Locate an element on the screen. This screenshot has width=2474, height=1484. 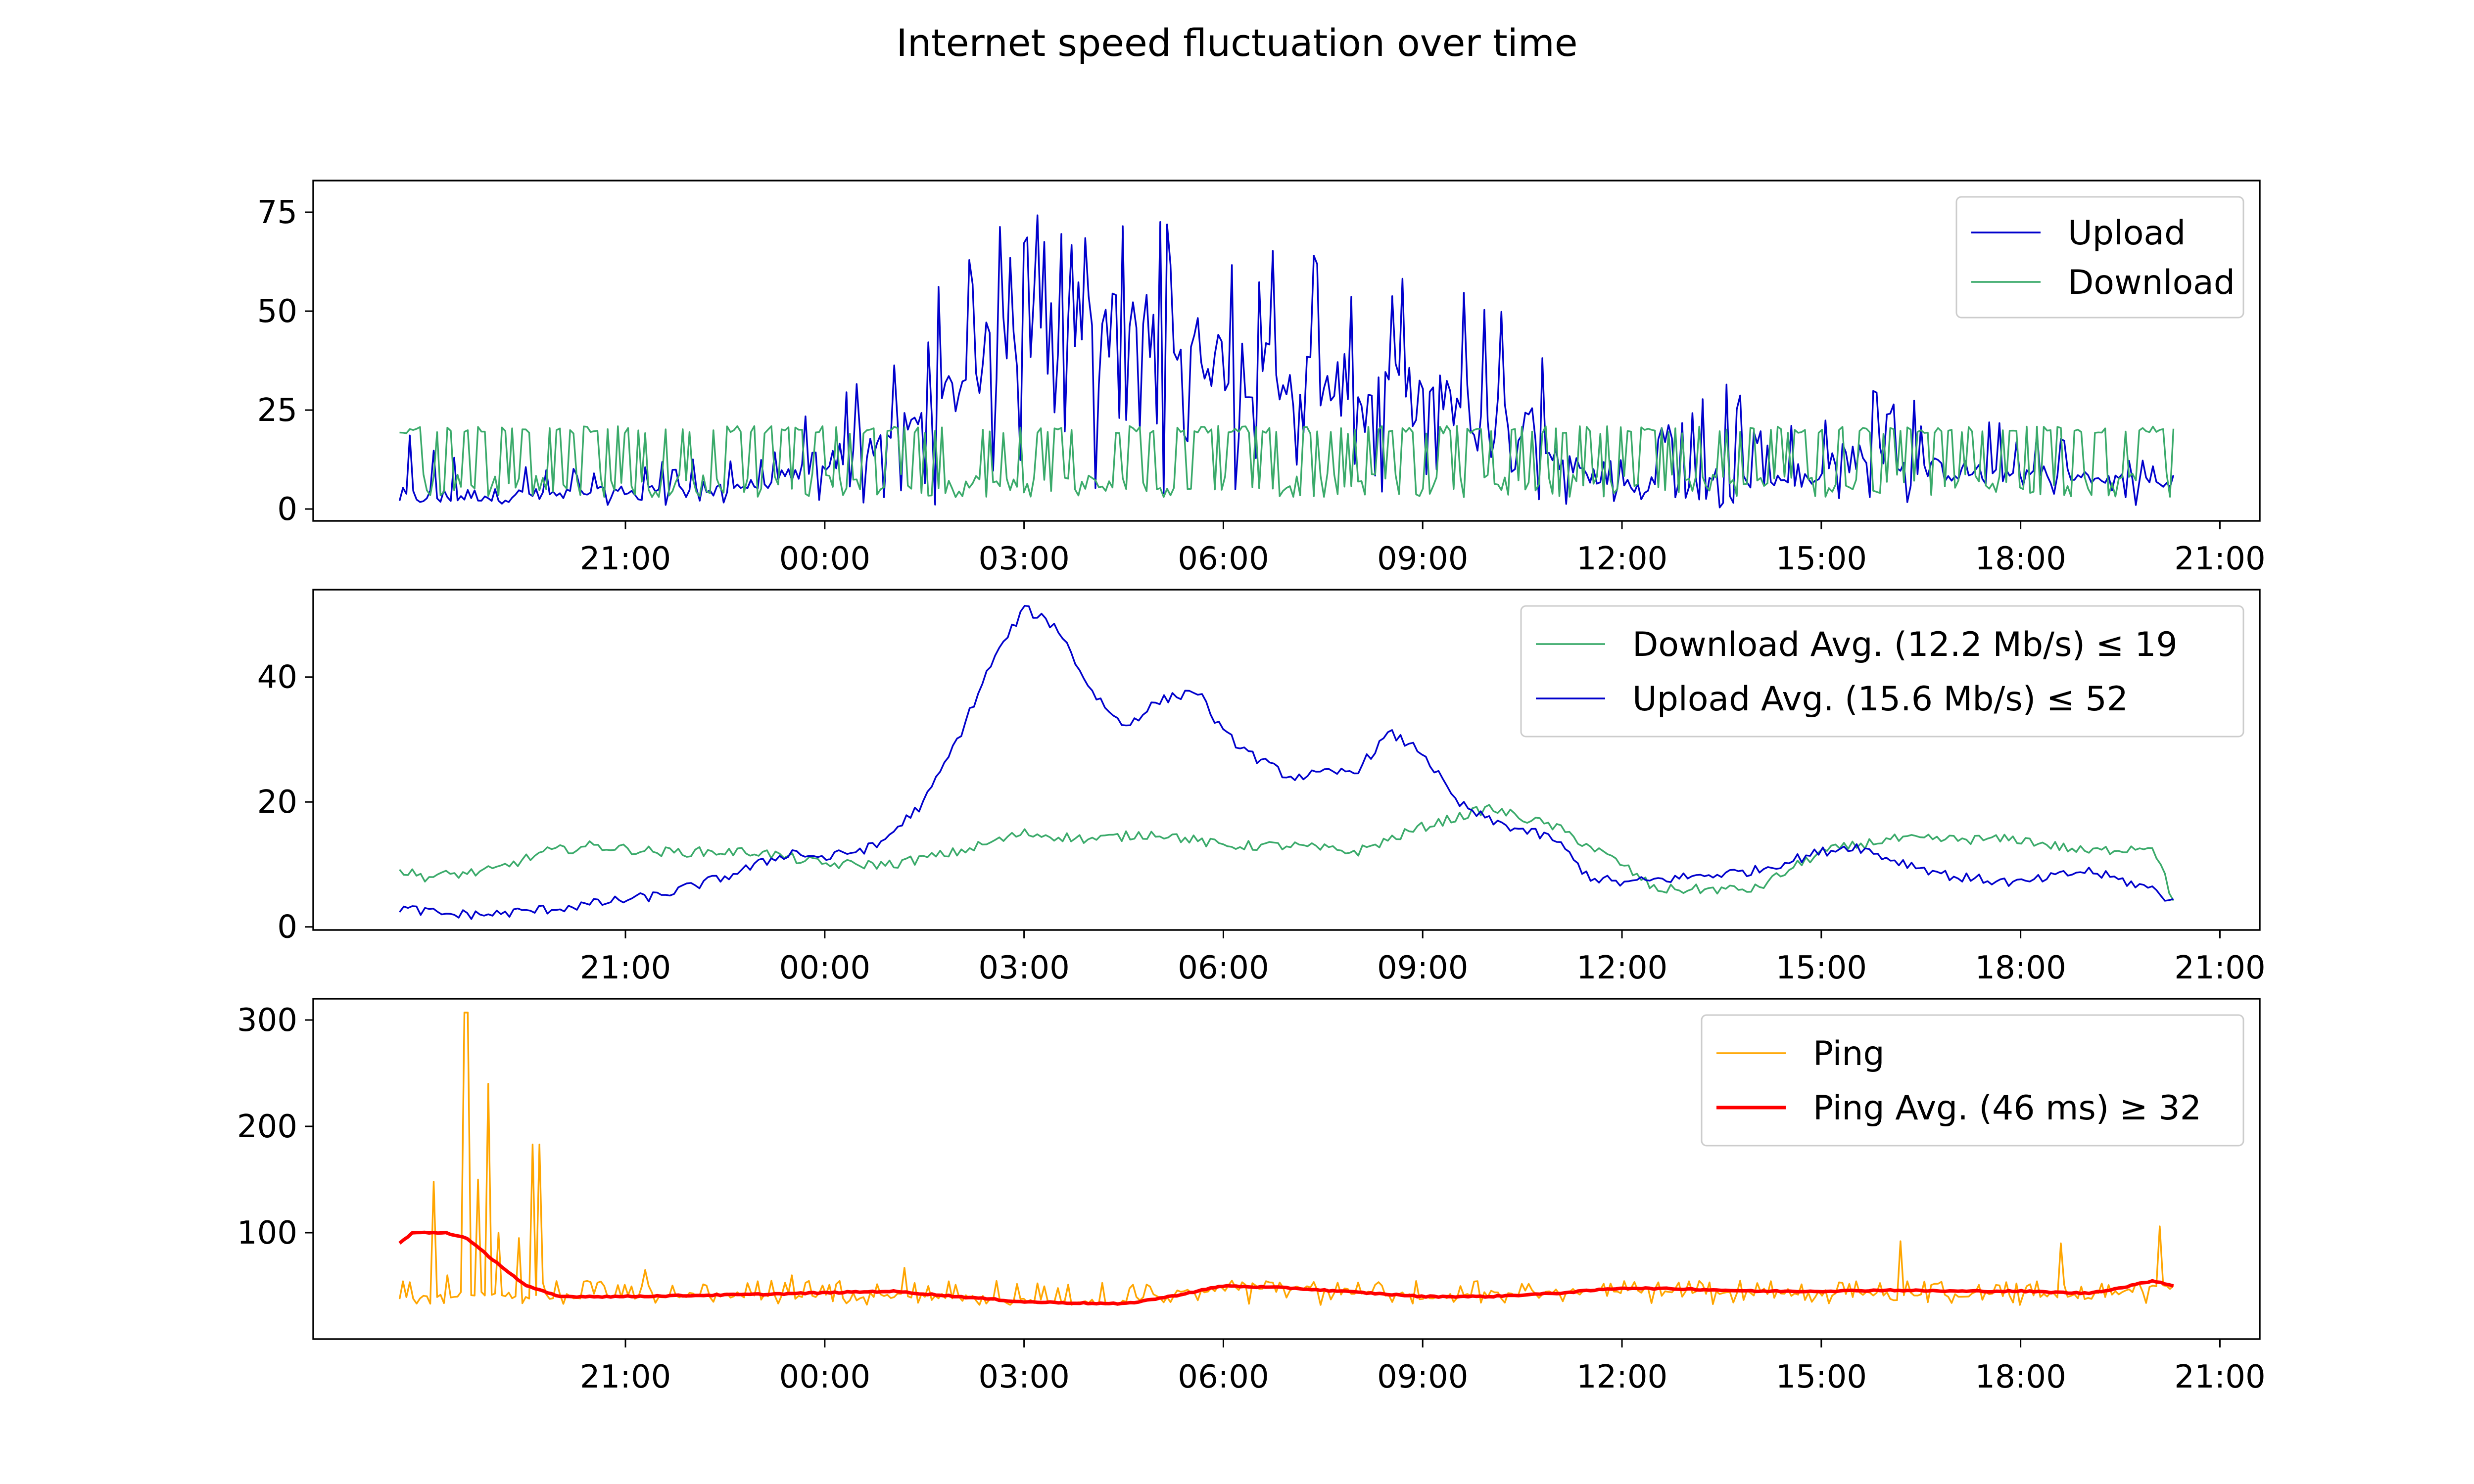
y-tick-label: 40 is located at coordinates (277, 677).